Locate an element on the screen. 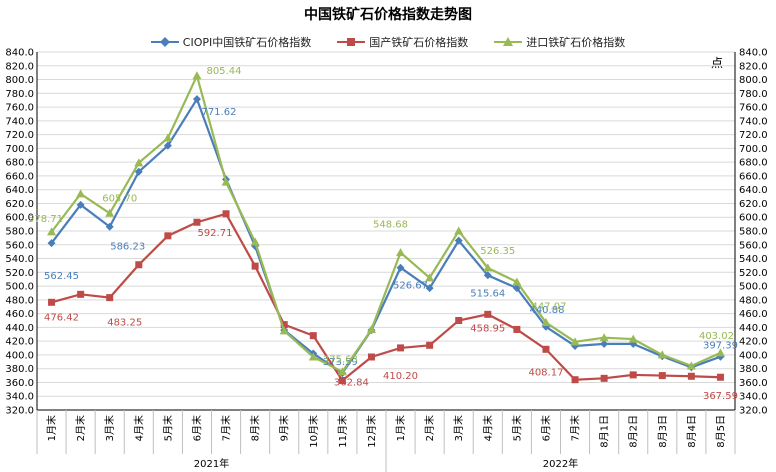 The height and width of the screenshot is (472, 776). data-label: 483.25 is located at coordinates (124, 323).